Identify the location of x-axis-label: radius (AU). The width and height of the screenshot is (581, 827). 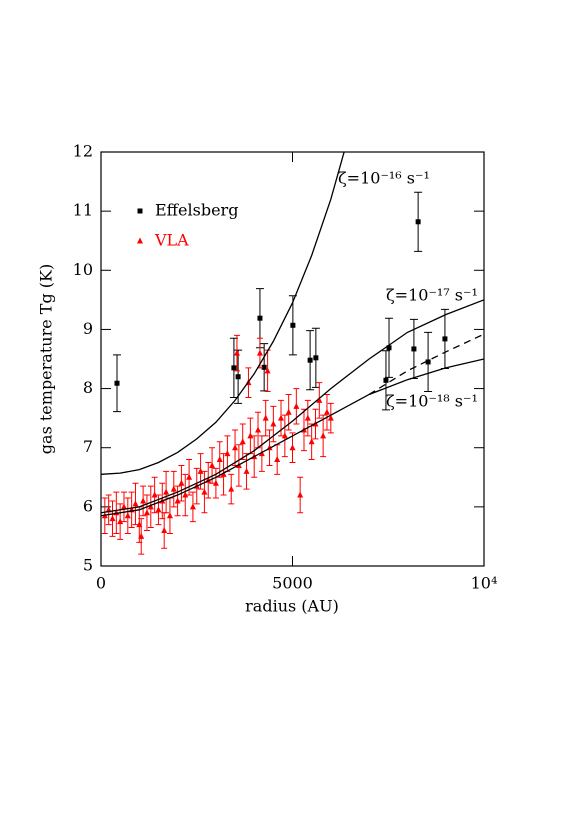
(292, 606).